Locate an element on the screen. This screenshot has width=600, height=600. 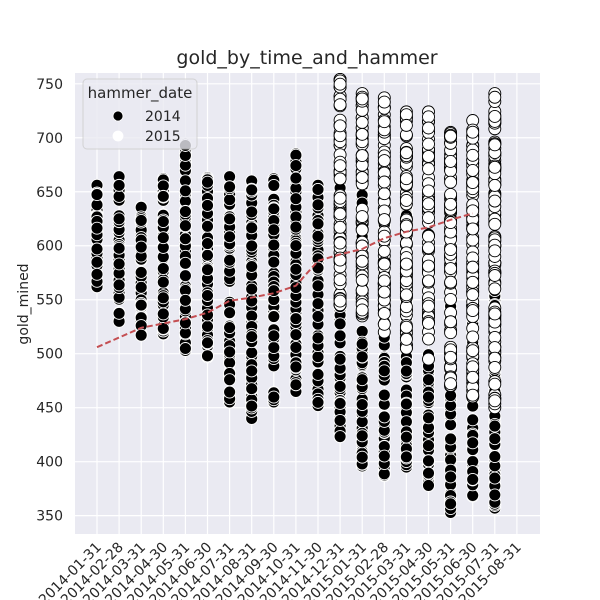
legend-title: hammer_date is located at coordinates (140, 93).